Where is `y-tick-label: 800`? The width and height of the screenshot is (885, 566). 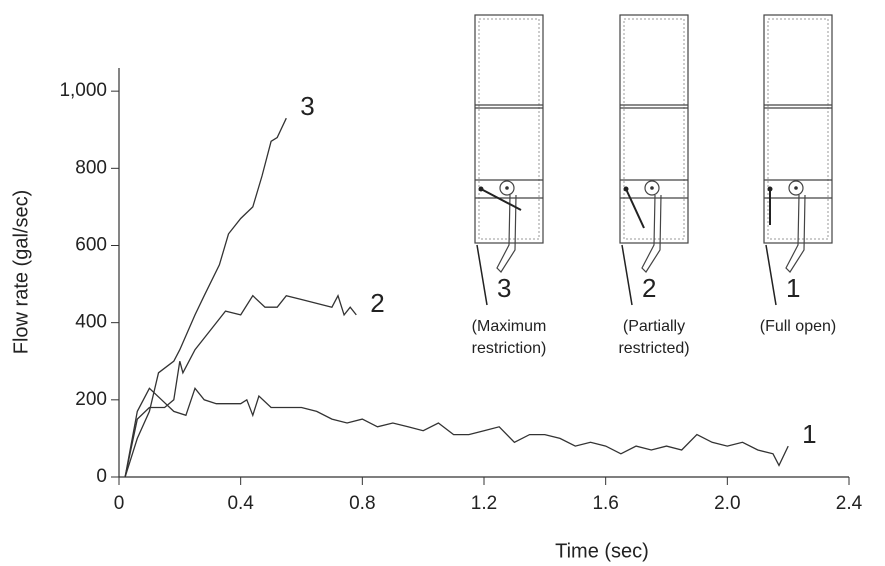 y-tick-label: 800 is located at coordinates (91, 167).